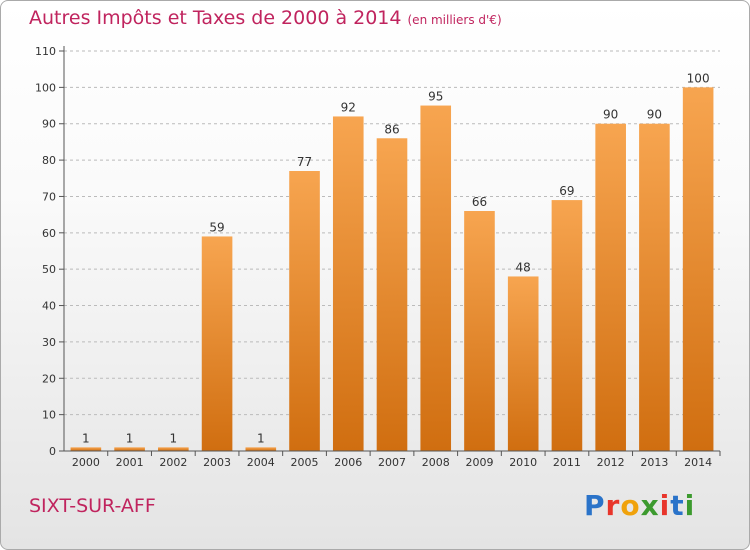  I want to click on x-tick-label: 2005, so click(305, 462).